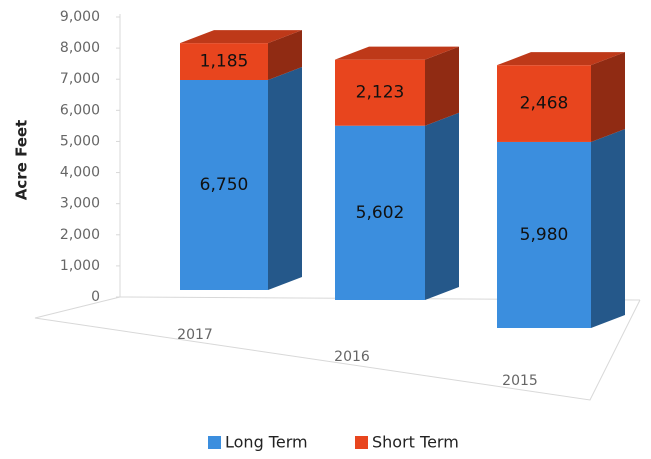 The height and width of the screenshot is (459, 651). Describe the element at coordinates (80, 235) in the screenshot. I see `y-tick-label: 2,000` at that location.